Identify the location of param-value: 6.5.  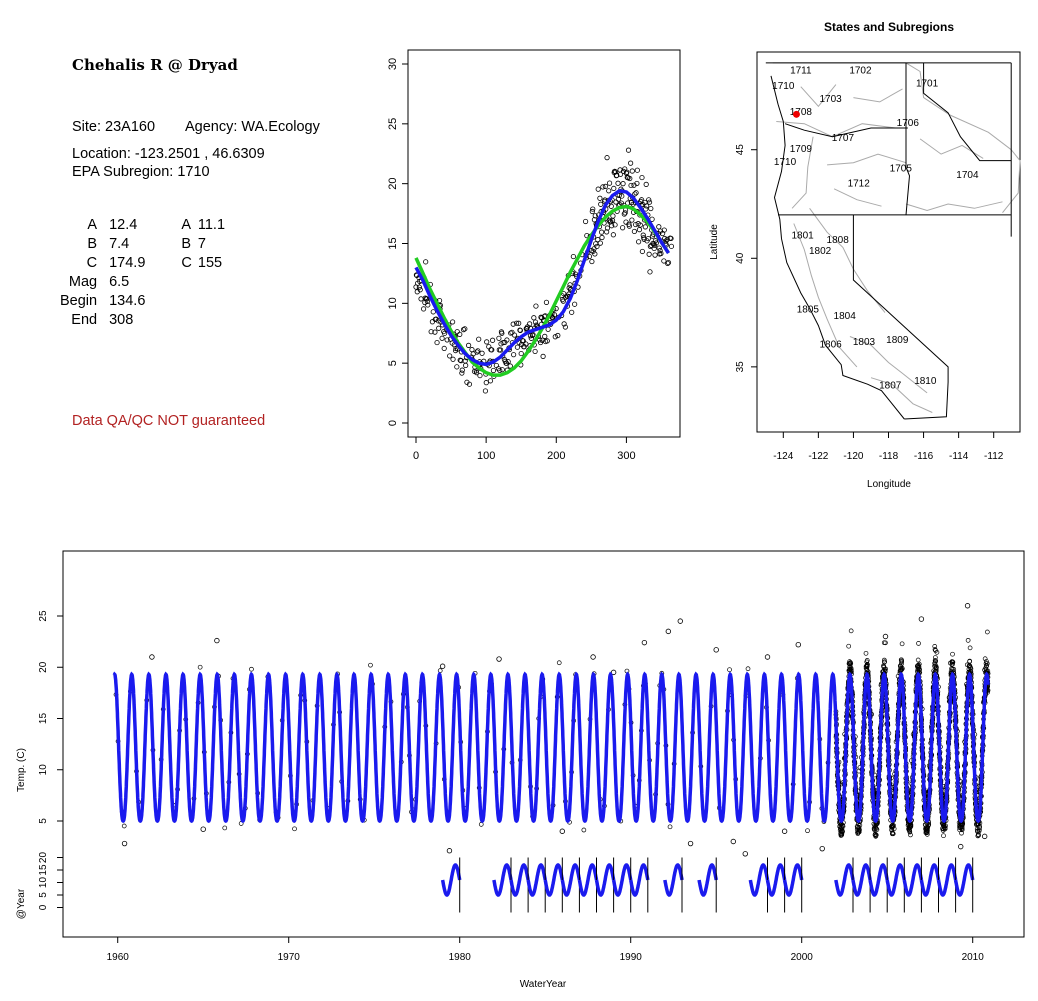
(119, 281).